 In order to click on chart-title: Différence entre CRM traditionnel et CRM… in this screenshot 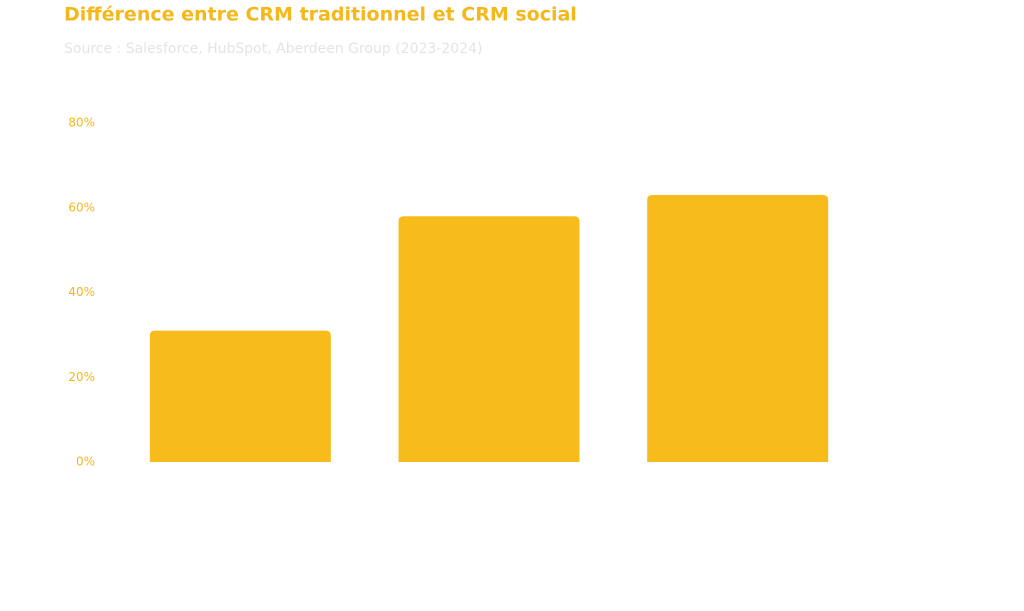, I will do `click(320, 15)`.